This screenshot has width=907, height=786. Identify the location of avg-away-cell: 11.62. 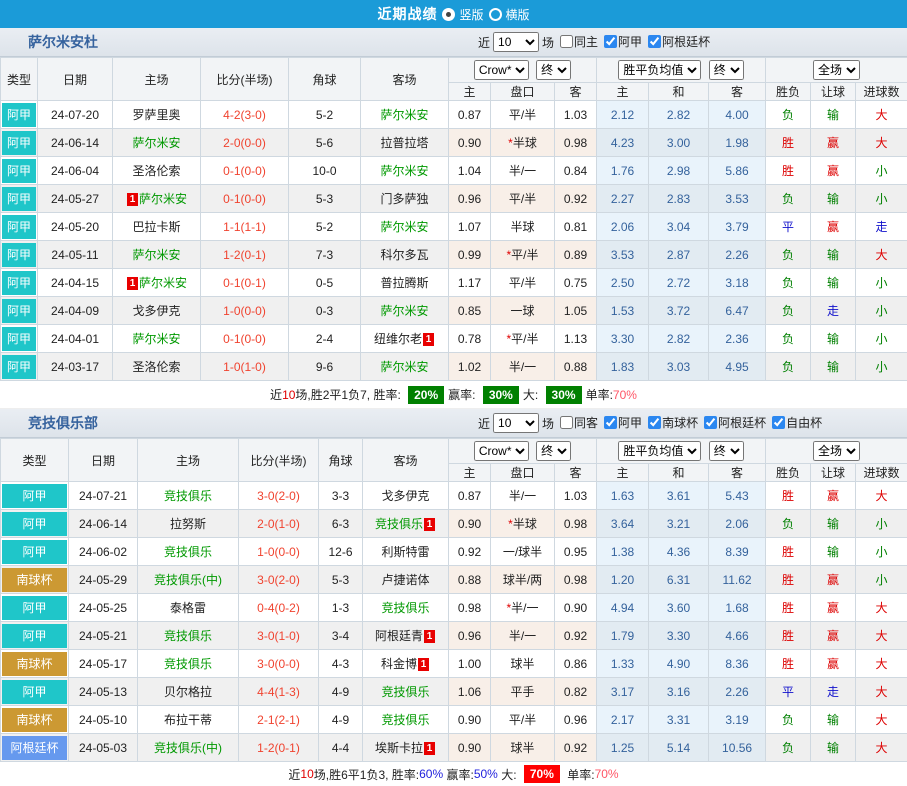
(737, 580).